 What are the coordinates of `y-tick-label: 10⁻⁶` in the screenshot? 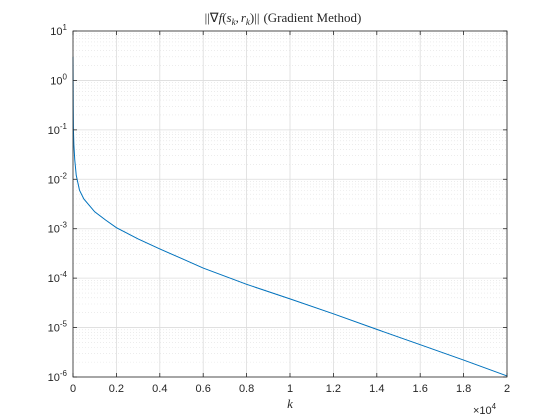 It's located at (58, 376).